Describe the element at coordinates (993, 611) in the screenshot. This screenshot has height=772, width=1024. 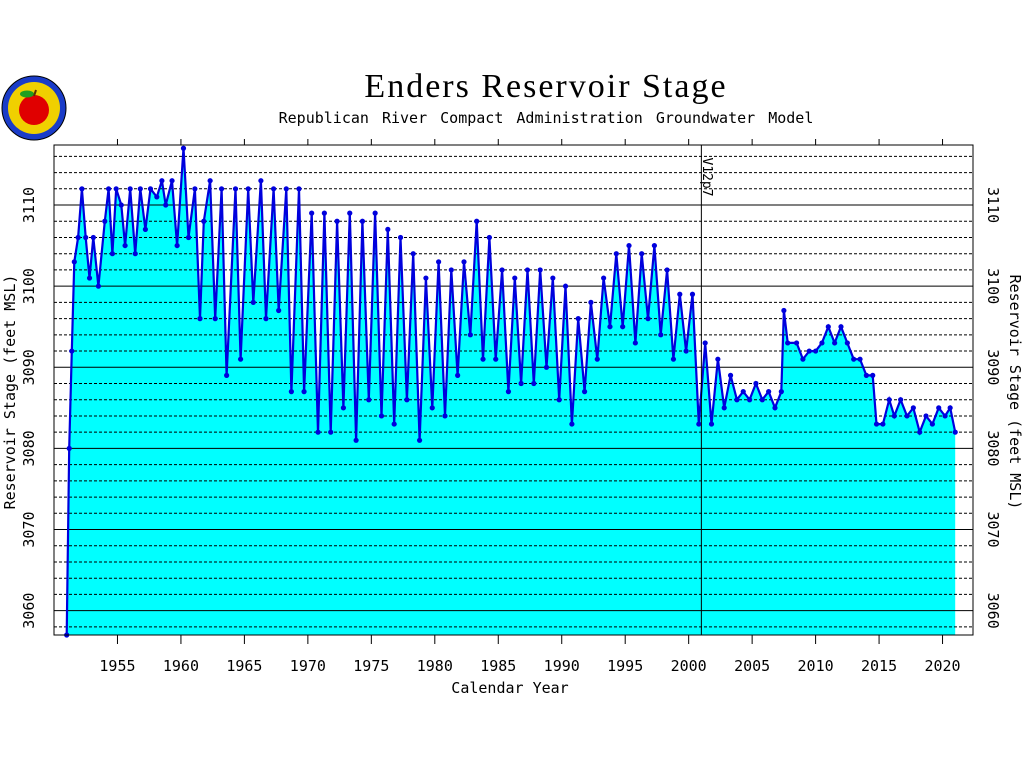
I see `y-tick-label-right: 3060` at that location.